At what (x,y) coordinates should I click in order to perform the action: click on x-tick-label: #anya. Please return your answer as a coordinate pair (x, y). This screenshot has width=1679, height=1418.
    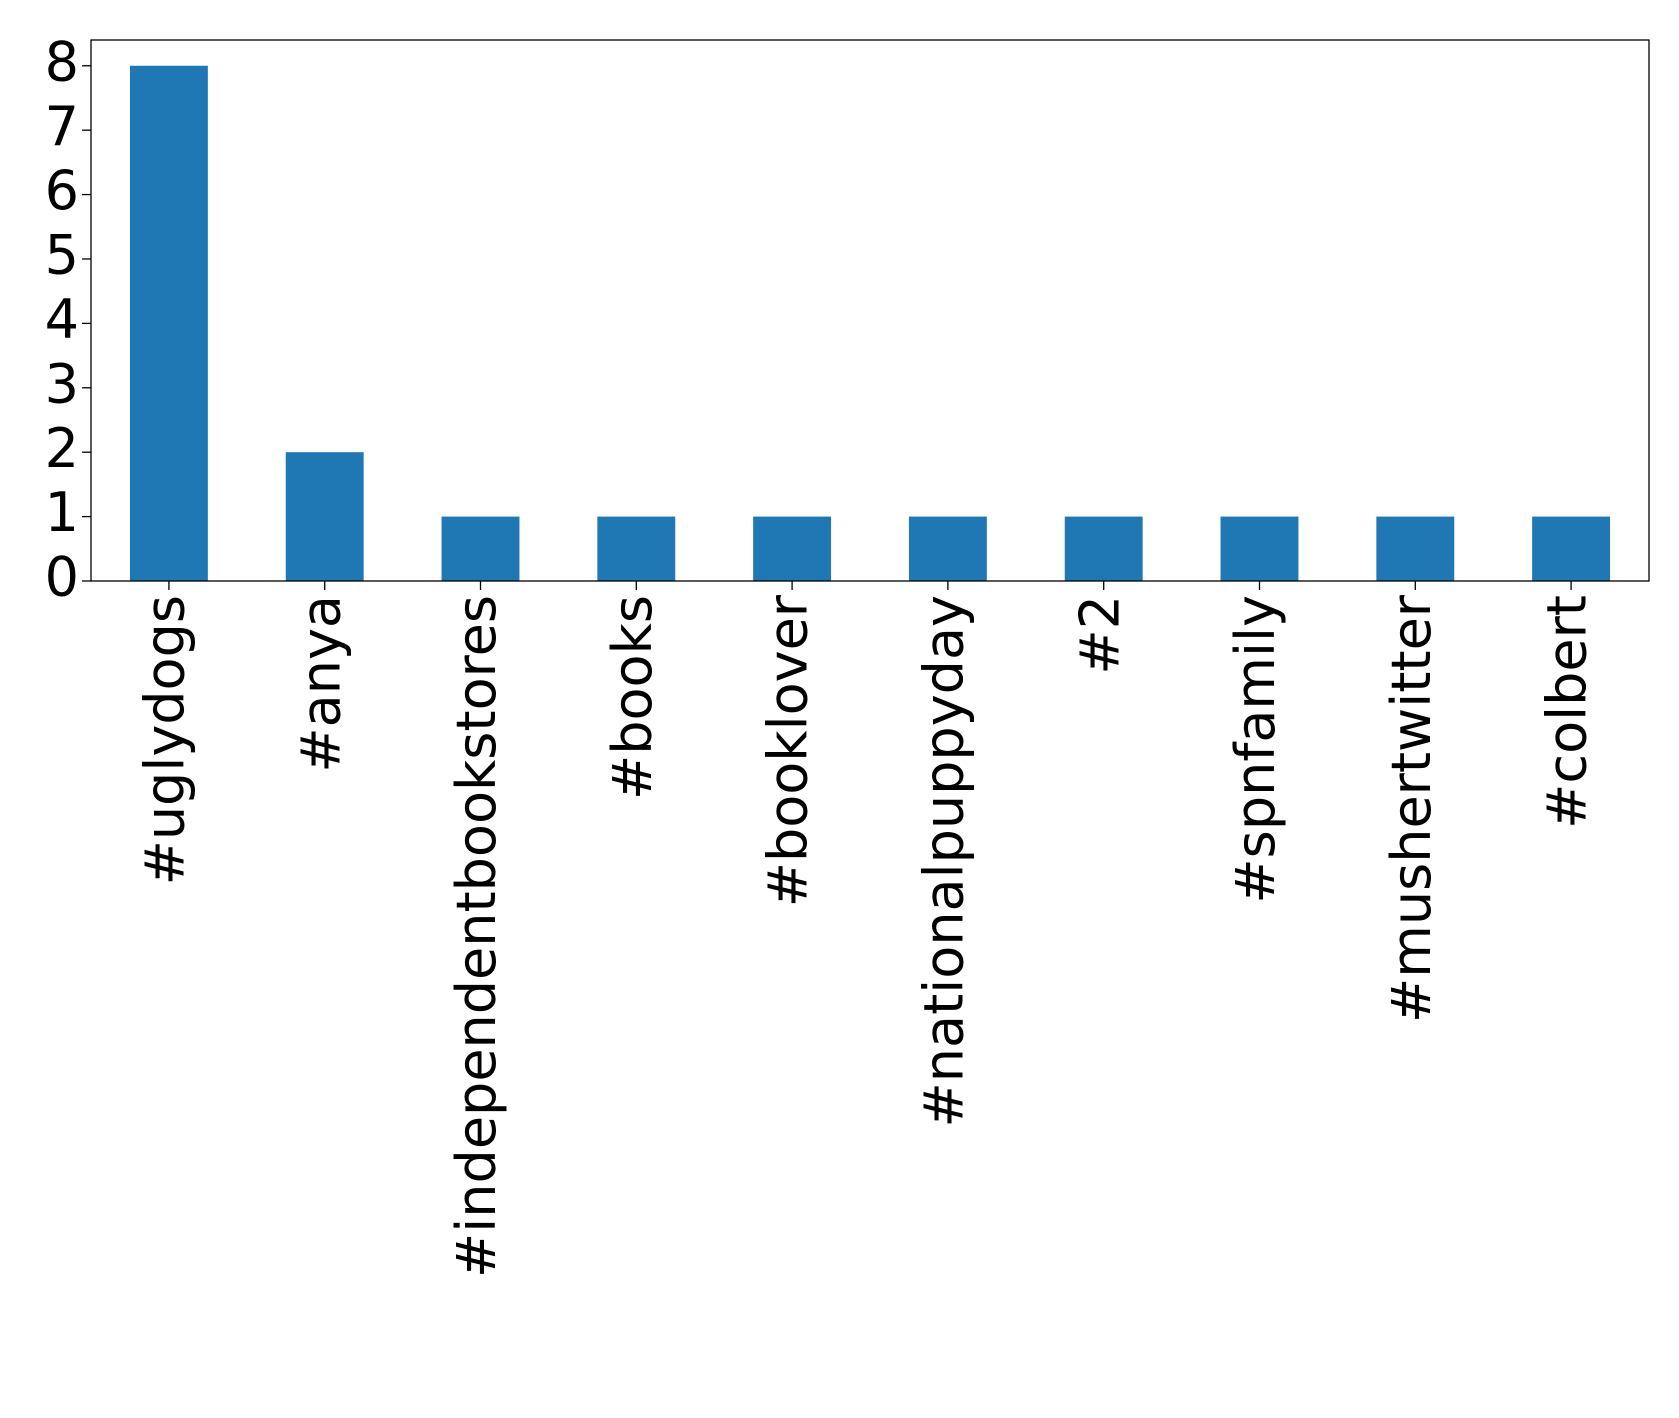
    Looking at the image, I should click on (320, 684).